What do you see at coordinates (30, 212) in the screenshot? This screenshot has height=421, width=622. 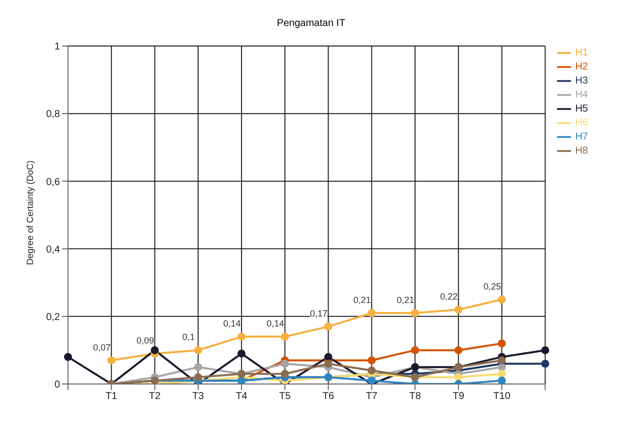 I see `y-axis-title: Degree of Certainty (DoC)` at bounding box center [30, 212].